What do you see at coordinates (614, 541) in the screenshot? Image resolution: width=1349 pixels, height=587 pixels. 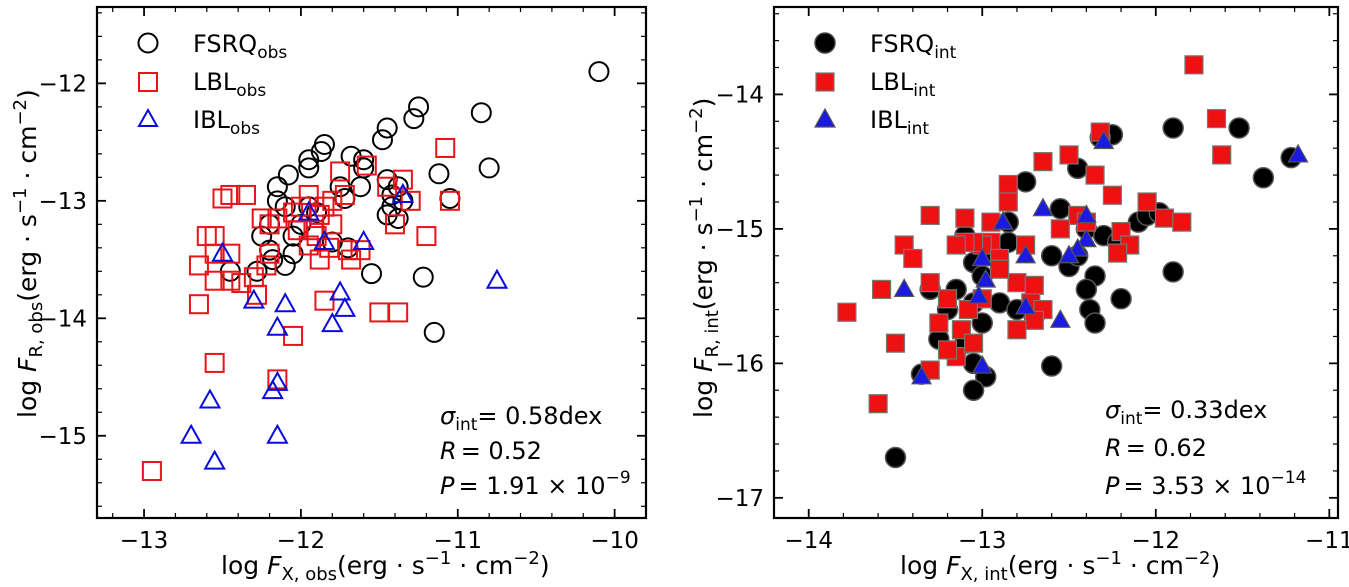 I see `x-tick-label: −10` at bounding box center [614, 541].